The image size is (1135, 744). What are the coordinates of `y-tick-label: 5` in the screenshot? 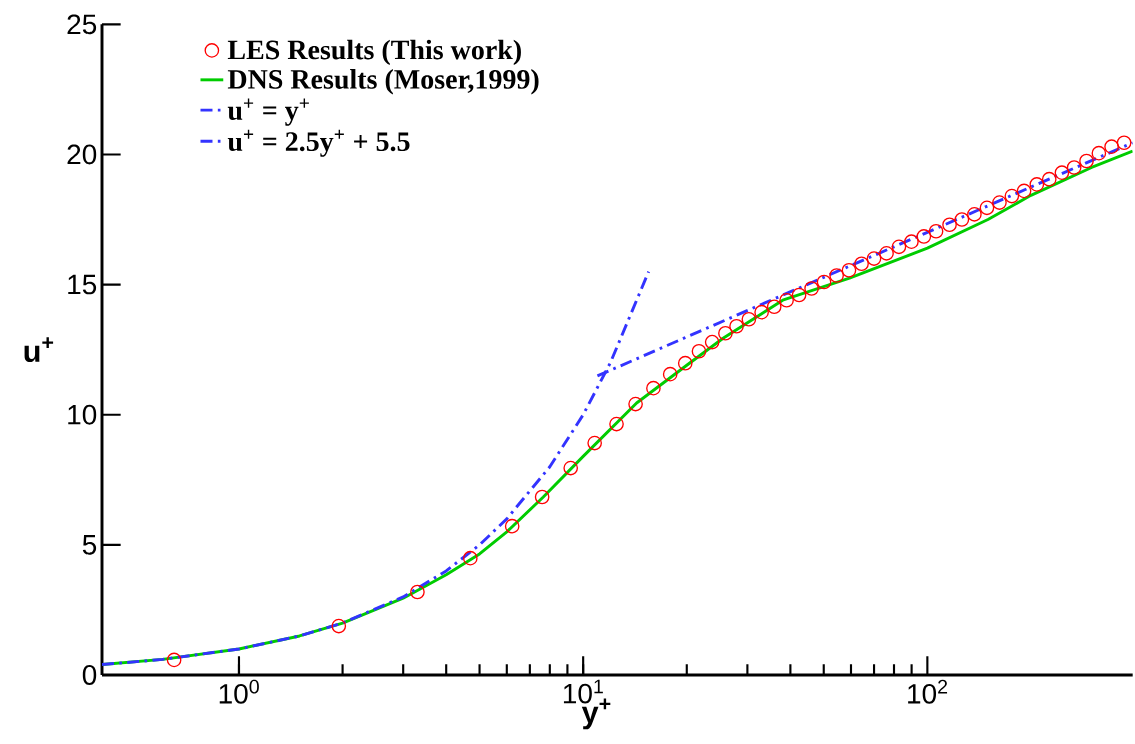 It's located at (89, 545).